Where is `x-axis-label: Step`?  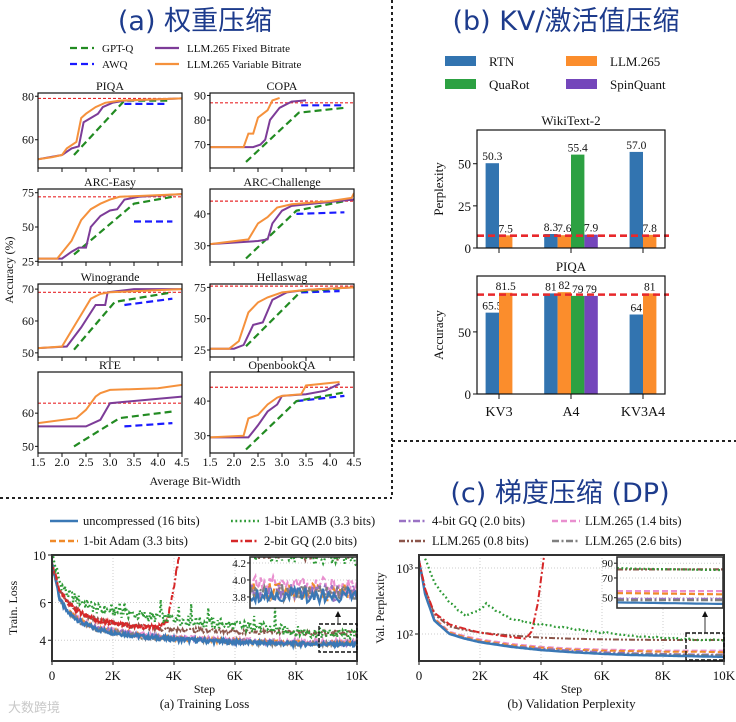
x-axis-label: Step is located at coordinates (571, 689).